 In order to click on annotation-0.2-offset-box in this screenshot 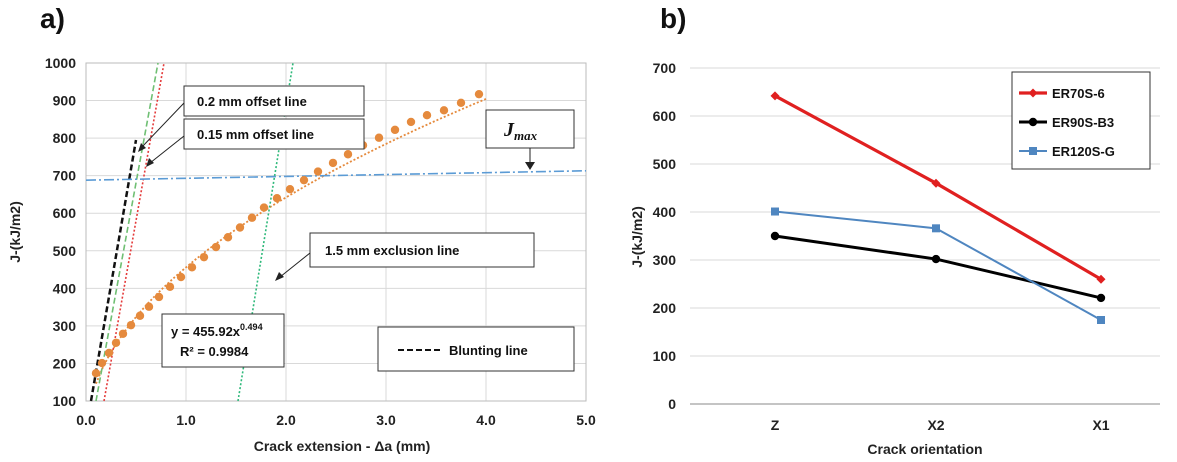, I will do `click(274, 101)`.